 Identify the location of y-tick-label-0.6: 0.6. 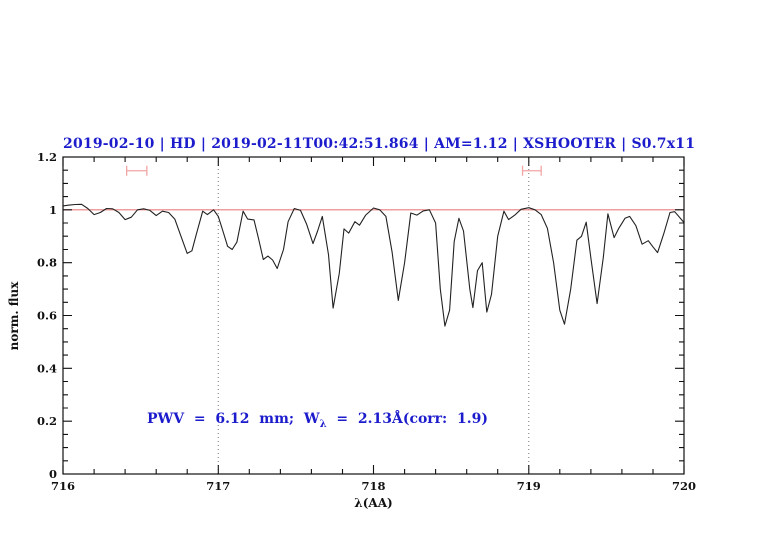
(47, 316).